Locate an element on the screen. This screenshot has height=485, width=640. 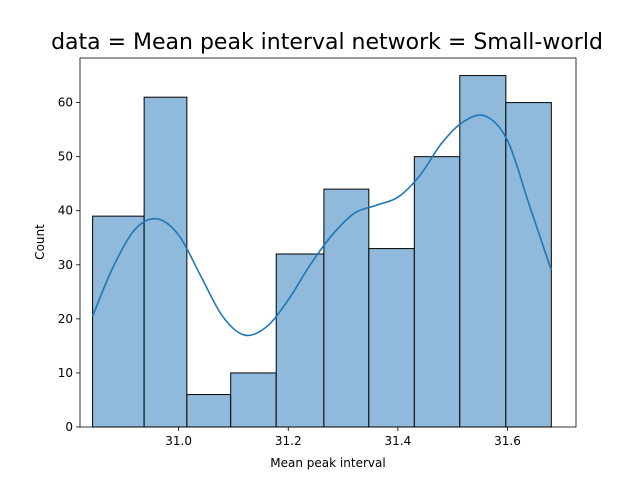
x-axis-label: Mean peak interval is located at coordinates (327, 463).